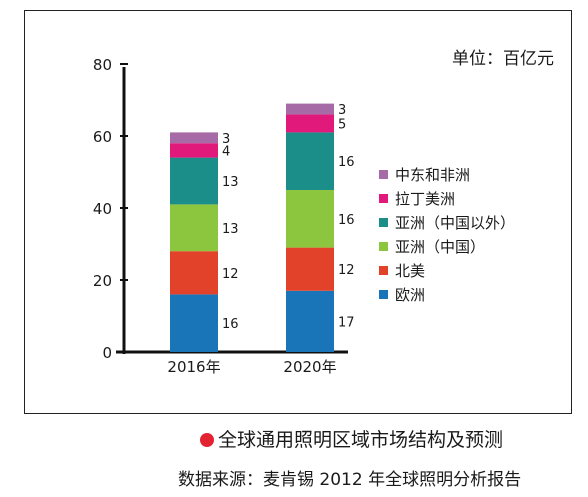 Image resolution: width=588 pixels, height=497 pixels. Describe the element at coordinates (342, 124) in the screenshot. I see `data-label: 5` at that location.